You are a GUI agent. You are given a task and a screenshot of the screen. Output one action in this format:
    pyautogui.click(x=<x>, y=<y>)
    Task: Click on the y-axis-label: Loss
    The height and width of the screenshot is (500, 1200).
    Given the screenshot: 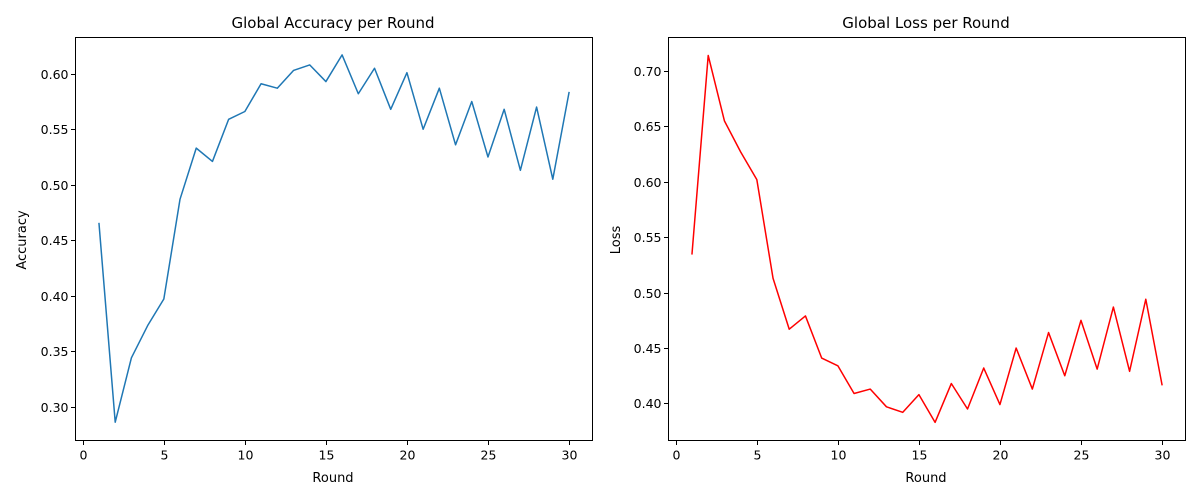 What is the action you would take?
    pyautogui.click(x=616, y=240)
    